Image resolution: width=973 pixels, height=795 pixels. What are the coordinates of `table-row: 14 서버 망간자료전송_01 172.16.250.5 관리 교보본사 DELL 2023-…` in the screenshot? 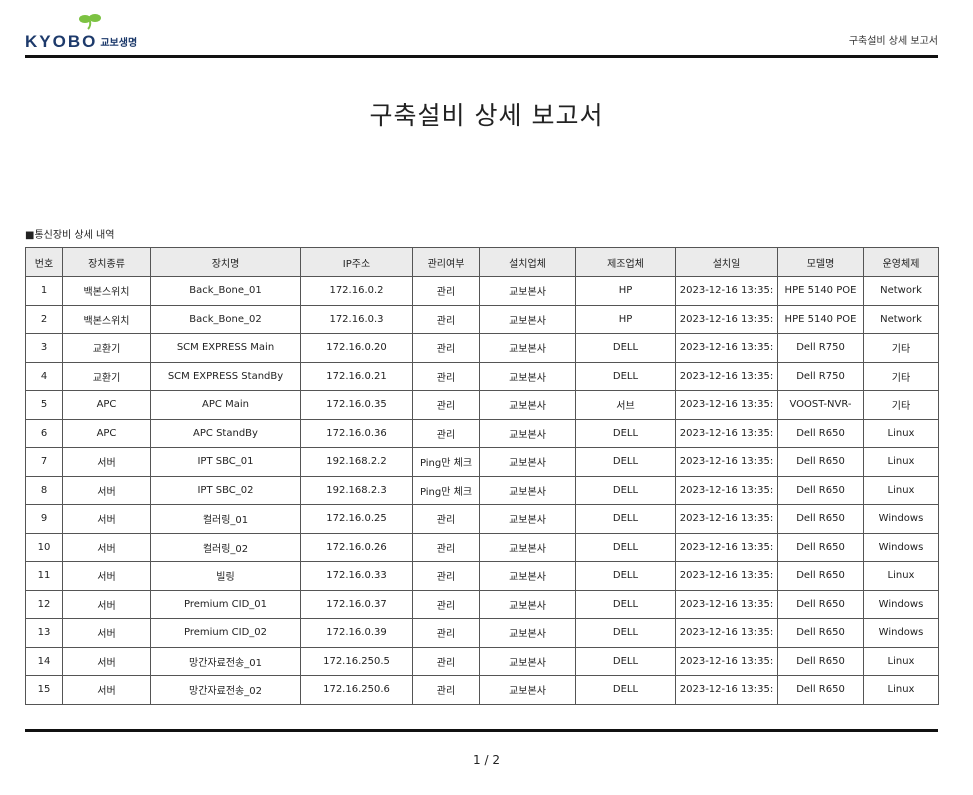 It's located at (482, 661).